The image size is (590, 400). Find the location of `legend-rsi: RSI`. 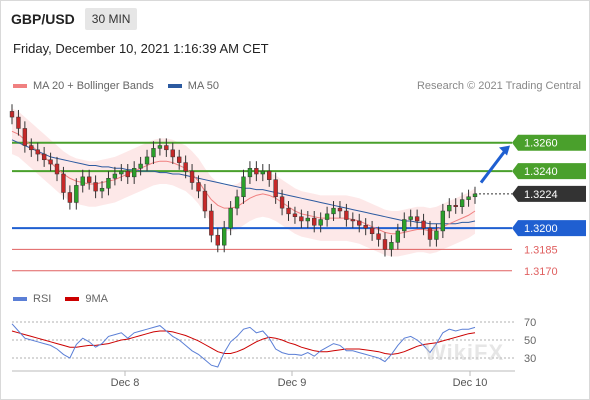

legend-rsi: RSI is located at coordinates (32, 299).